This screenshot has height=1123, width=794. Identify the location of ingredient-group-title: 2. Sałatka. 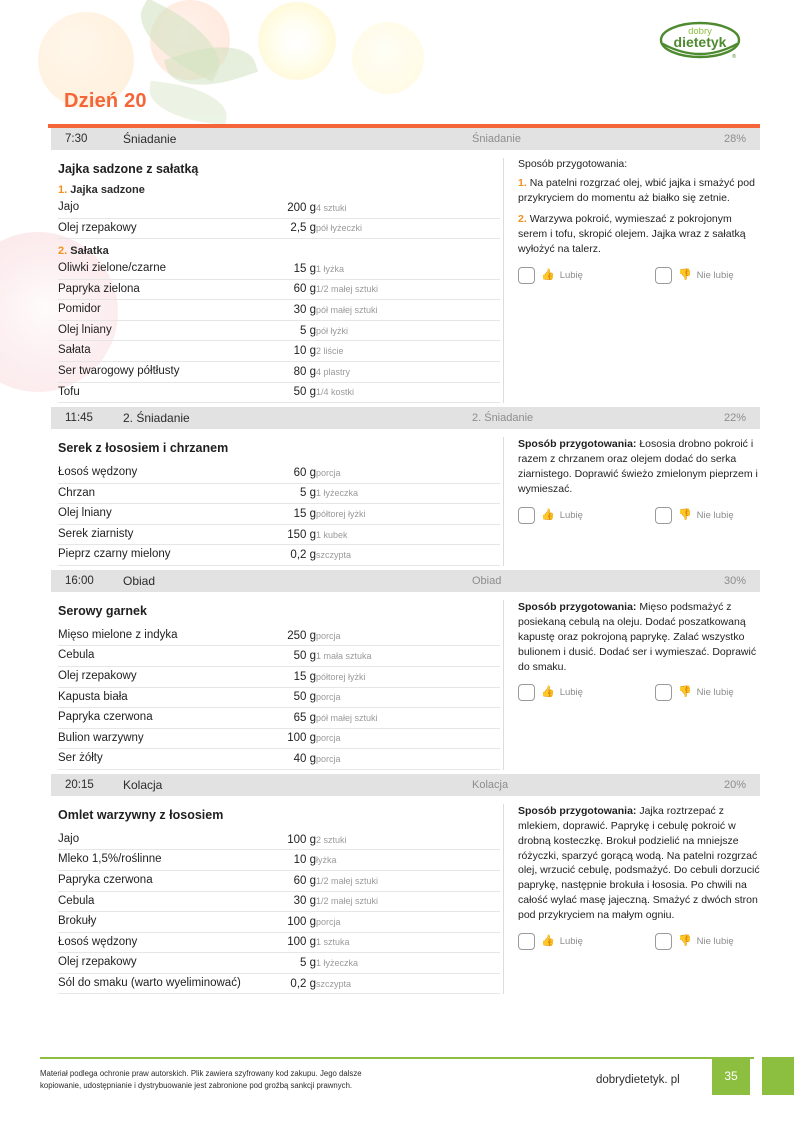
(280, 251).